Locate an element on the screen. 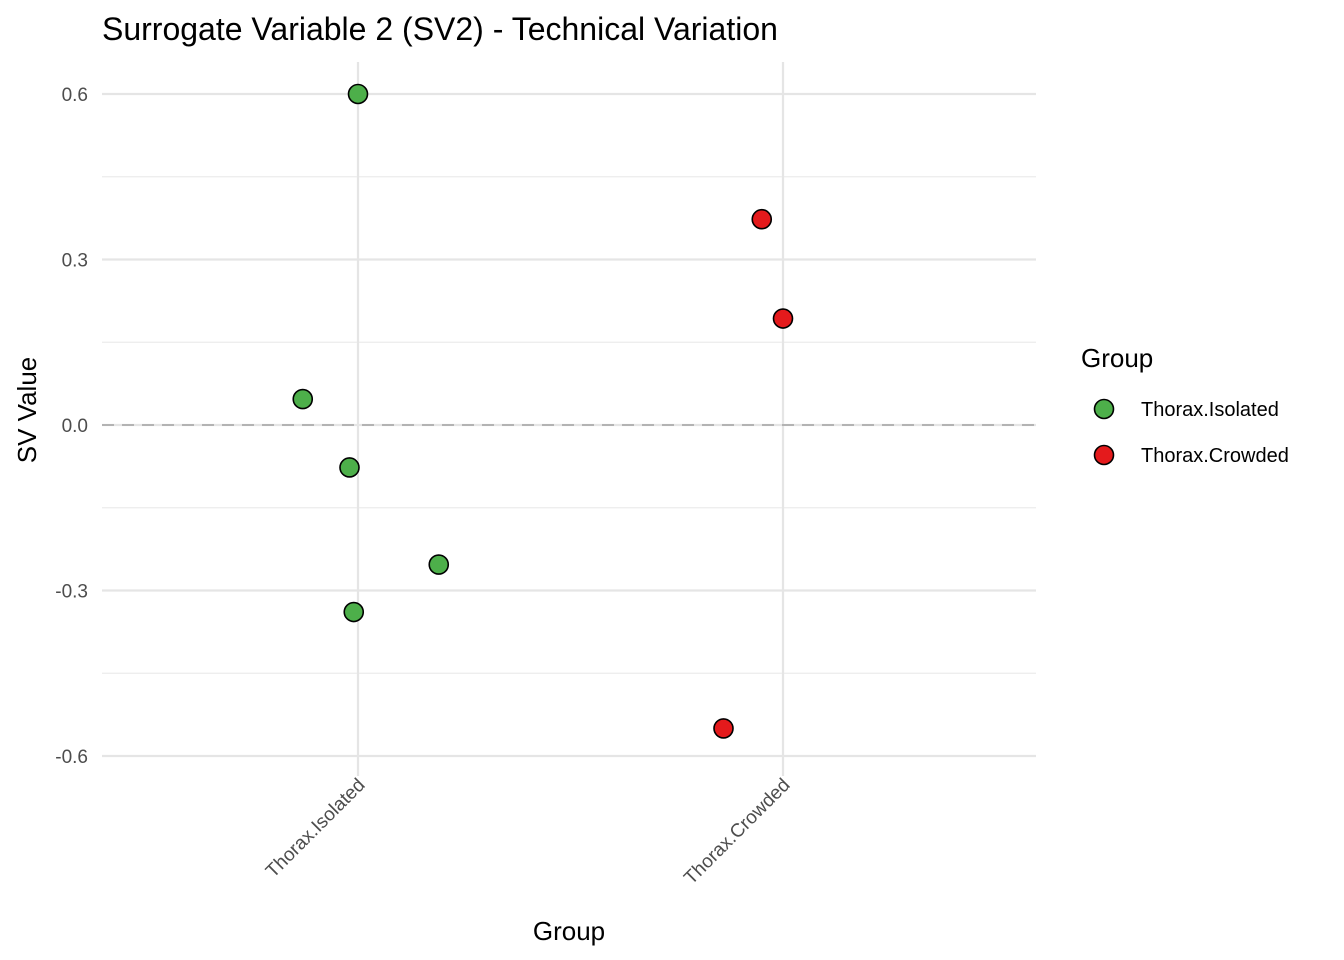  legend: Group Thorax.Isolated Thorax.Crowded is located at coordinates (1185, 405).